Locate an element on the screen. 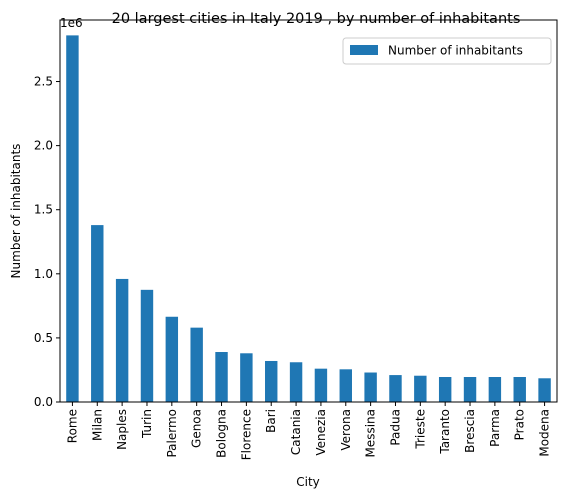 This screenshot has height=500, width=567. x-tick-label: Padua is located at coordinates (395, 427).